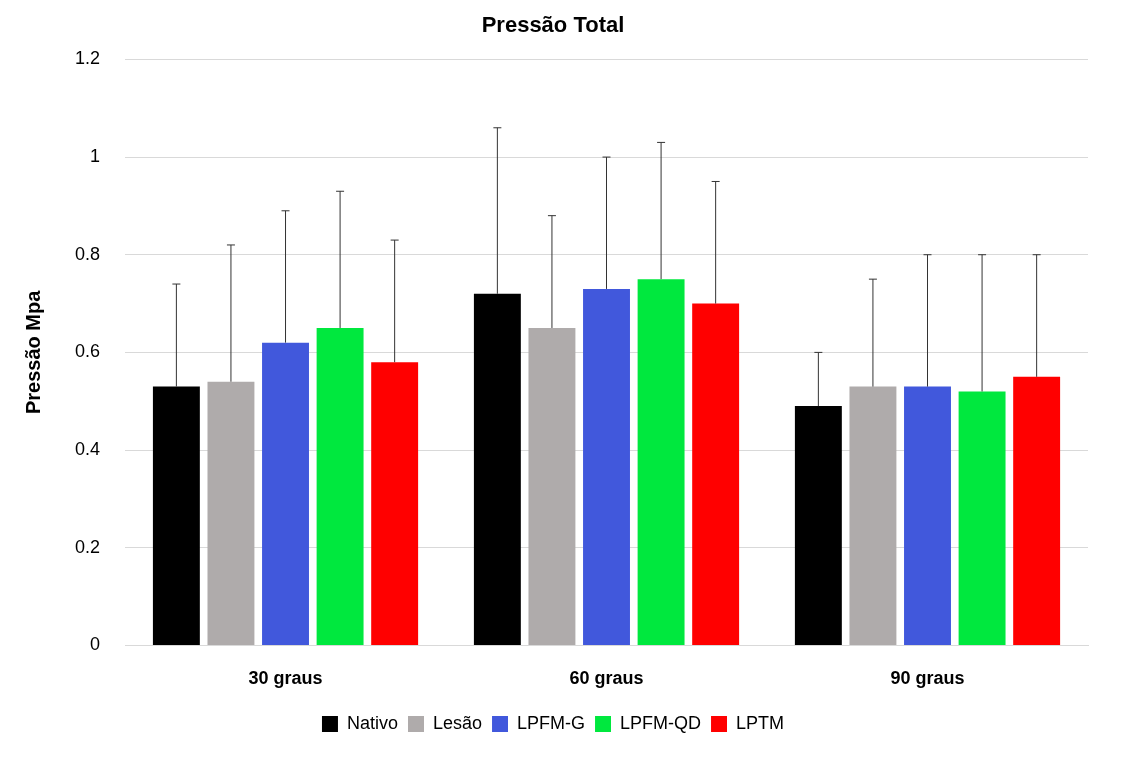 This screenshot has width=1121, height=757. I want to click on y-axis-title: Pressão Mpa, so click(32, 352).